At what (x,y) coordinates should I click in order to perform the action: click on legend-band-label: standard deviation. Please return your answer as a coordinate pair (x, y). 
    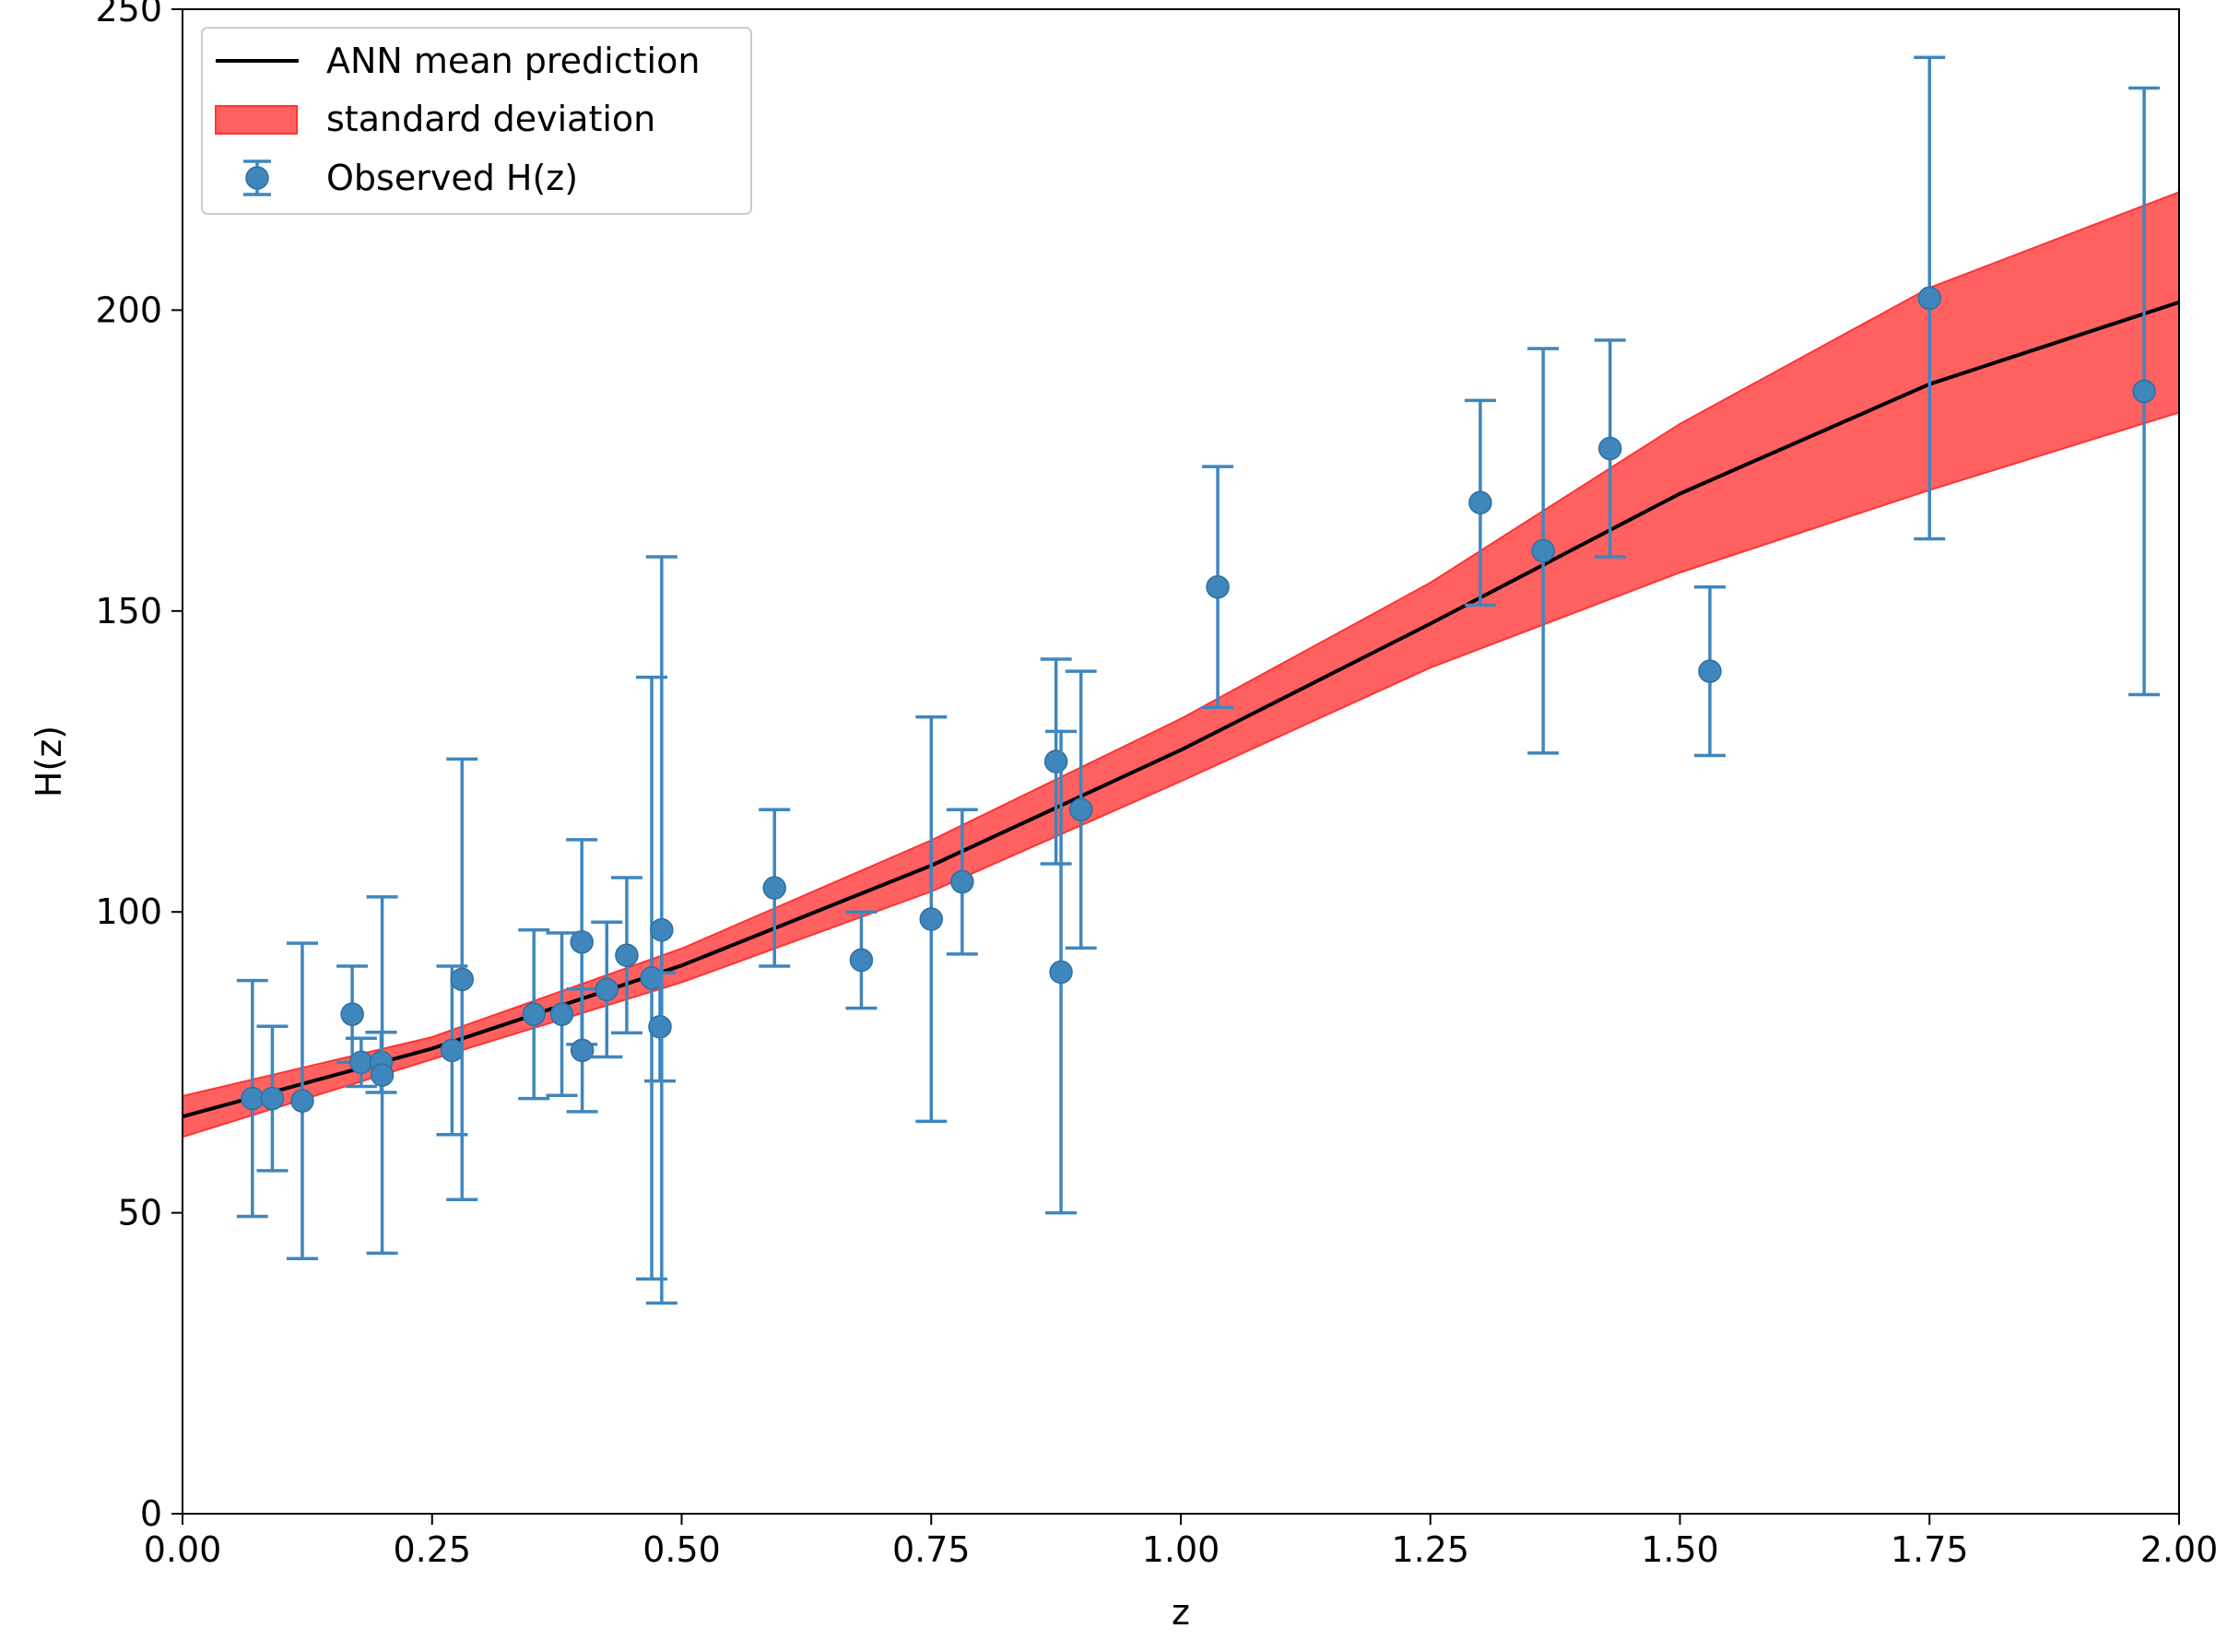
    Looking at the image, I should click on (490, 119).